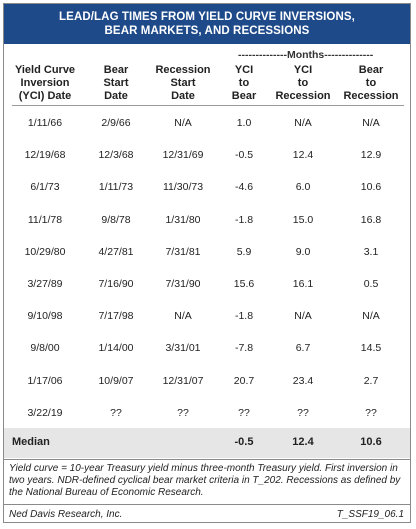 The height and width of the screenshot is (529, 416). What do you see at coordinates (303, 187) in the screenshot?
I see `table-cell: 6.0` at bounding box center [303, 187].